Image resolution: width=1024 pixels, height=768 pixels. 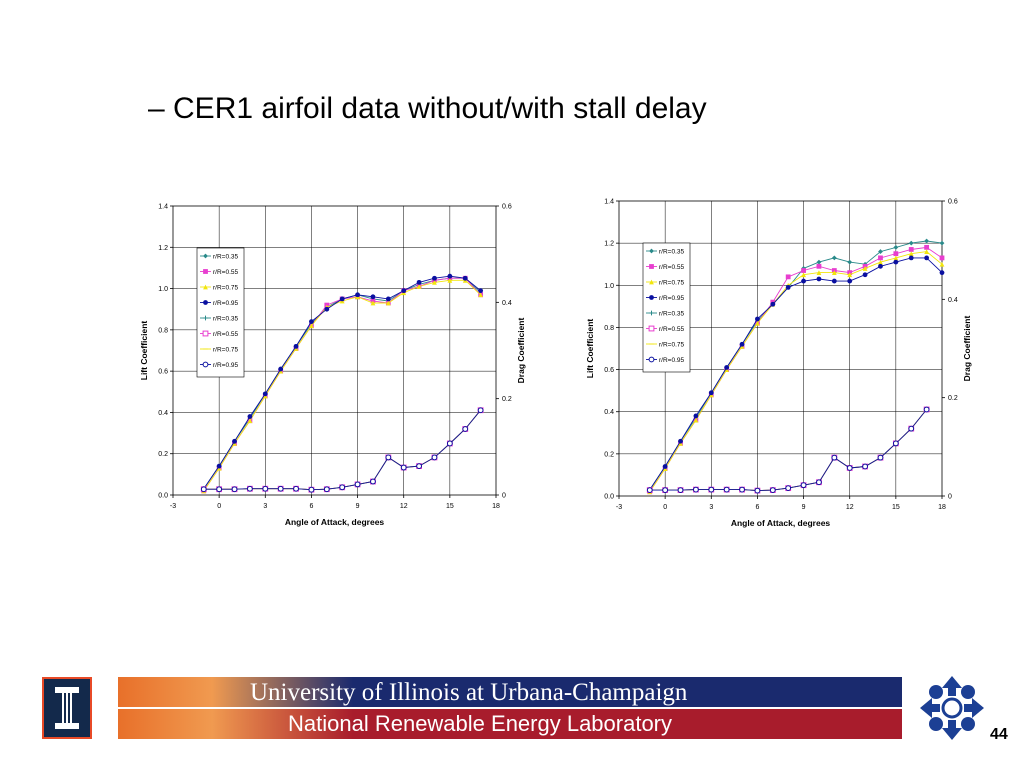 What do you see at coordinates (850, 507) in the screenshot?
I see `x-tick-label: 12` at bounding box center [850, 507].